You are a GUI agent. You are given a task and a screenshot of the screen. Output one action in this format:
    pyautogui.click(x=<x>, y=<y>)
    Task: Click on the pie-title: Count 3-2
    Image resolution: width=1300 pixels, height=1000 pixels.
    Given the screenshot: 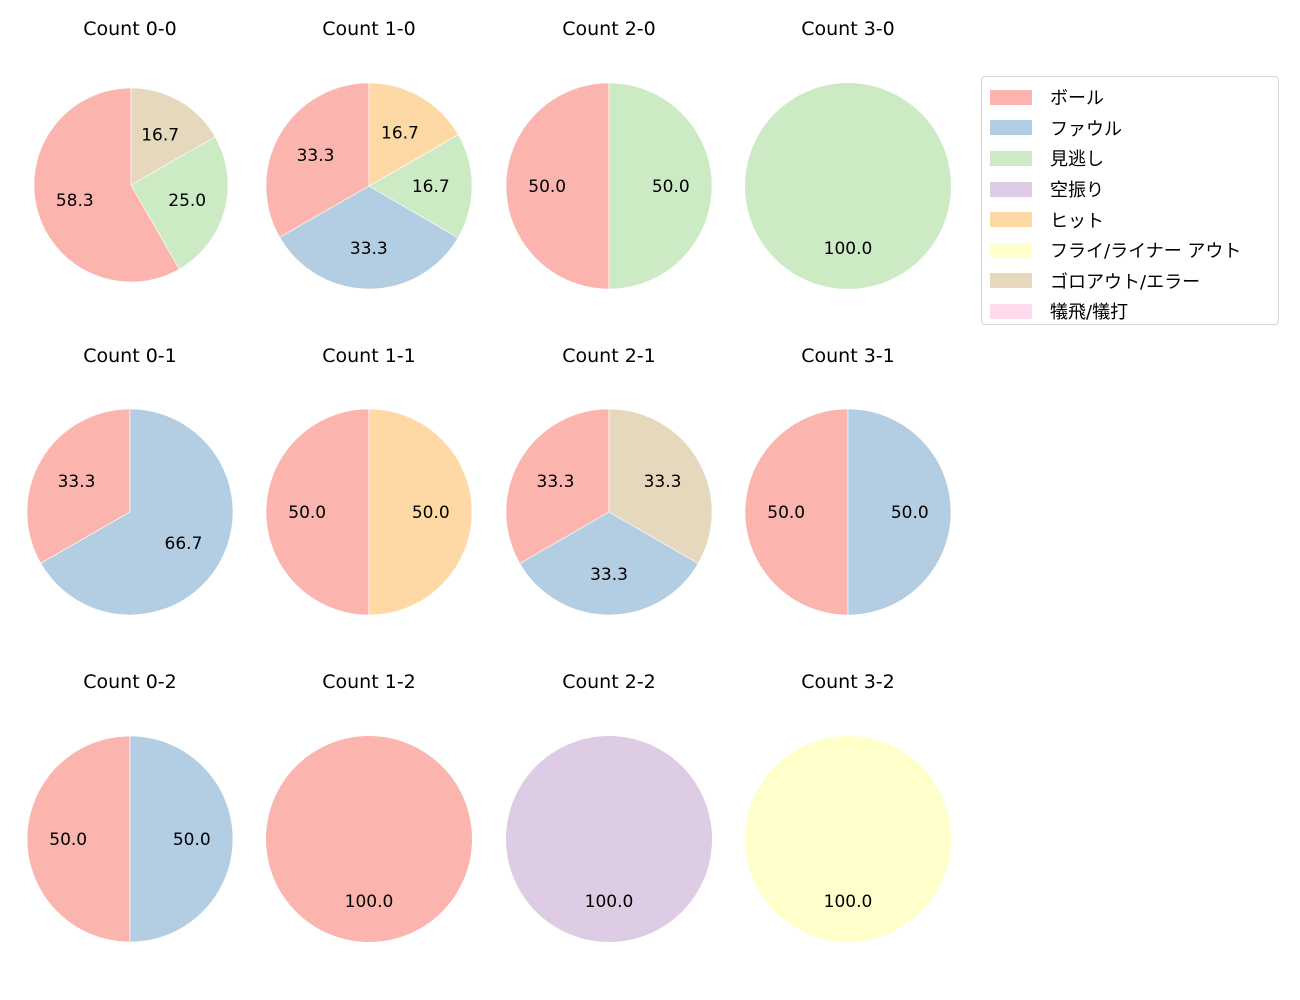 What is the action you would take?
    pyautogui.click(x=848, y=682)
    